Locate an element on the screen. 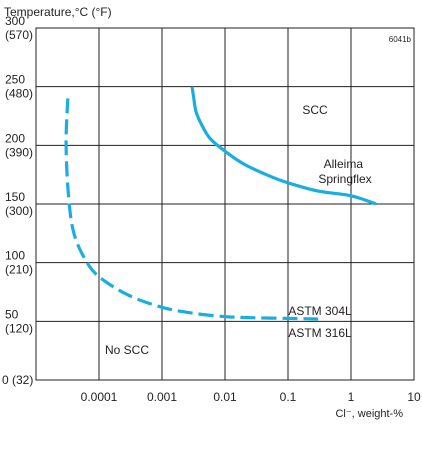 This screenshot has width=422, height=475. y-tick-label-f: (390) is located at coordinates (19, 152).